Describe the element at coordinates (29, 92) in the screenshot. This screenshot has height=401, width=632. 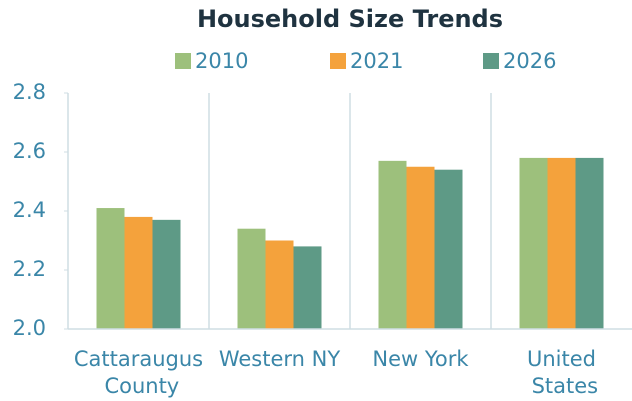
I see `y-tick-label: 2.8` at that location.